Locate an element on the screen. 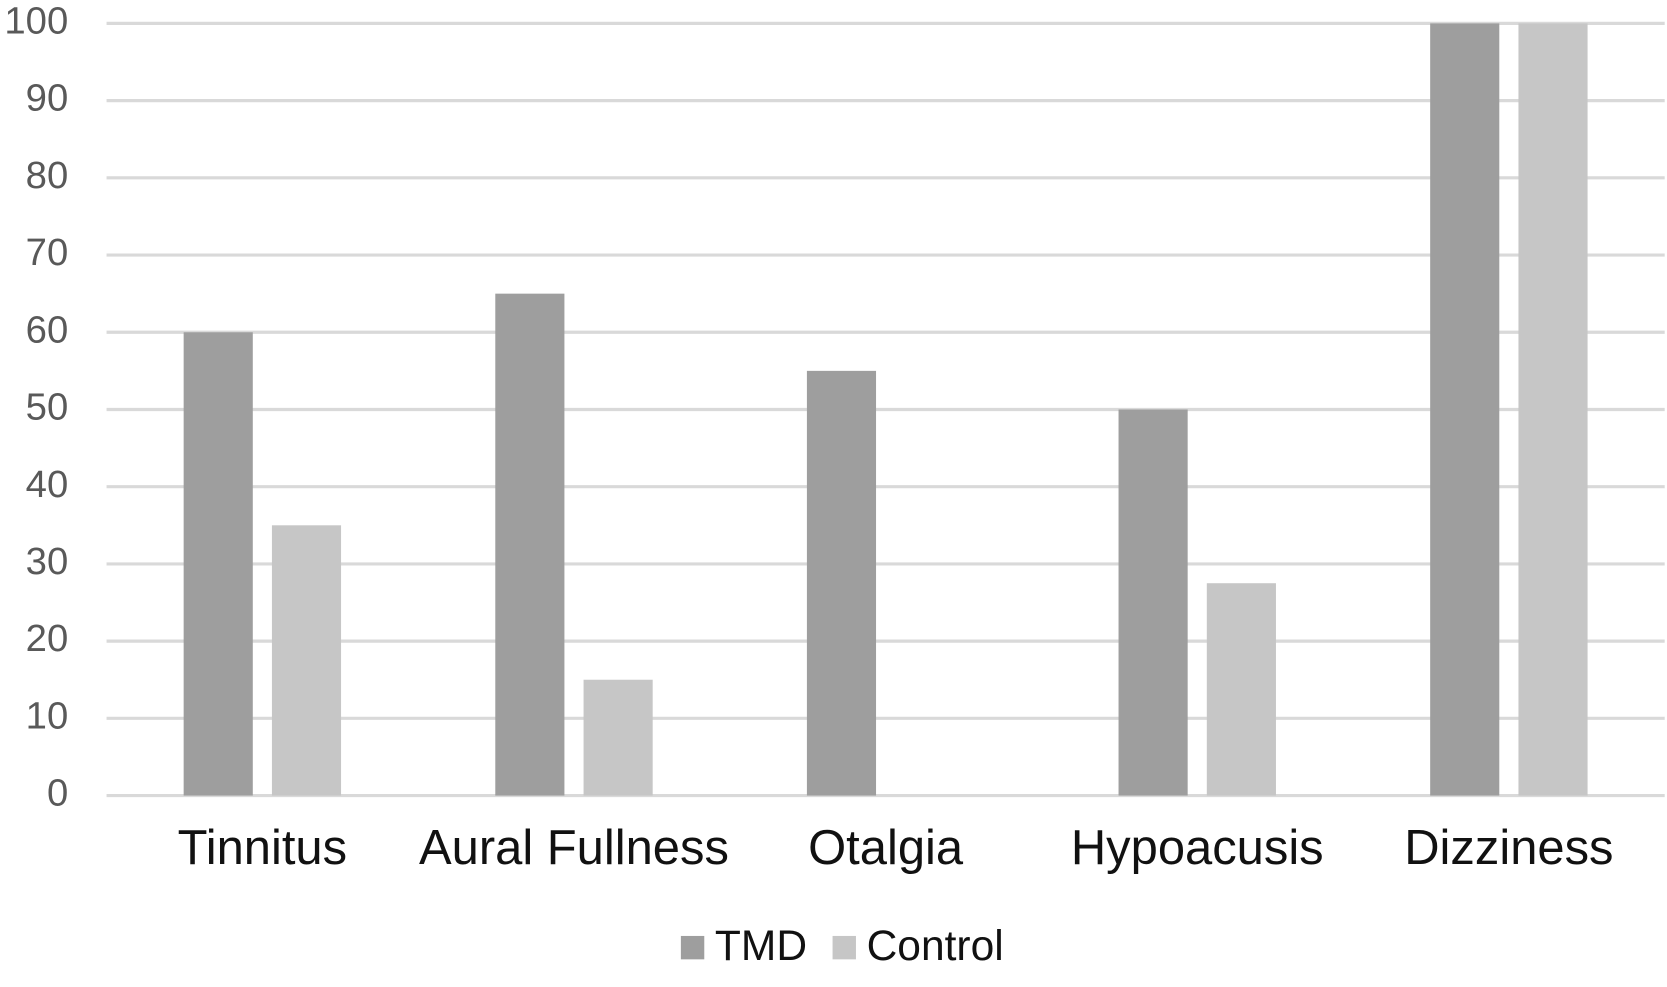 This screenshot has height=987, width=1667. y-tick-label: 0 is located at coordinates (57, 793).